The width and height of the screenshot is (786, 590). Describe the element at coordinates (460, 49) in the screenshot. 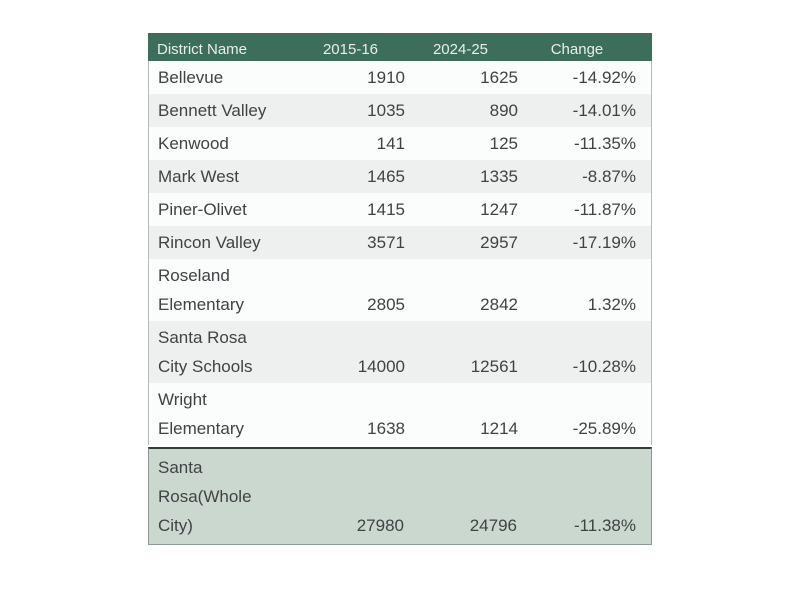

I see `column-header-2024-25: 2024-25` at that location.